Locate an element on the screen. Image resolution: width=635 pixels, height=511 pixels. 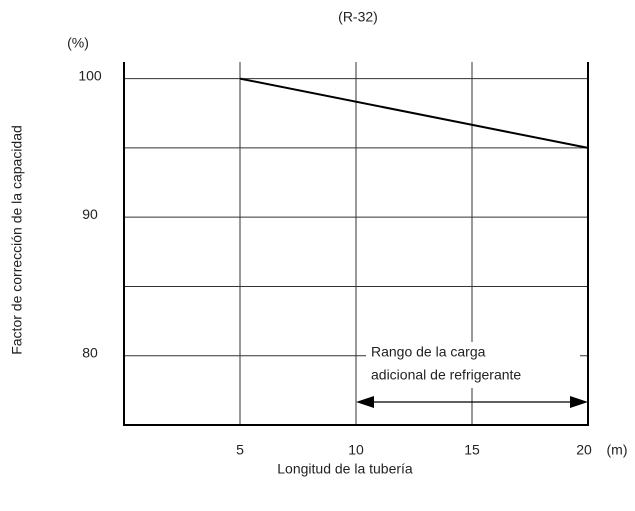
x-tick-label: 15 is located at coordinates (472, 450).